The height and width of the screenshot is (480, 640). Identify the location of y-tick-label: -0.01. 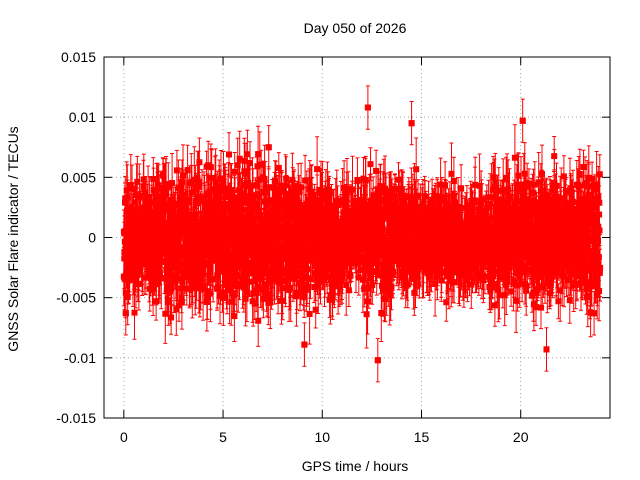
(80, 358).